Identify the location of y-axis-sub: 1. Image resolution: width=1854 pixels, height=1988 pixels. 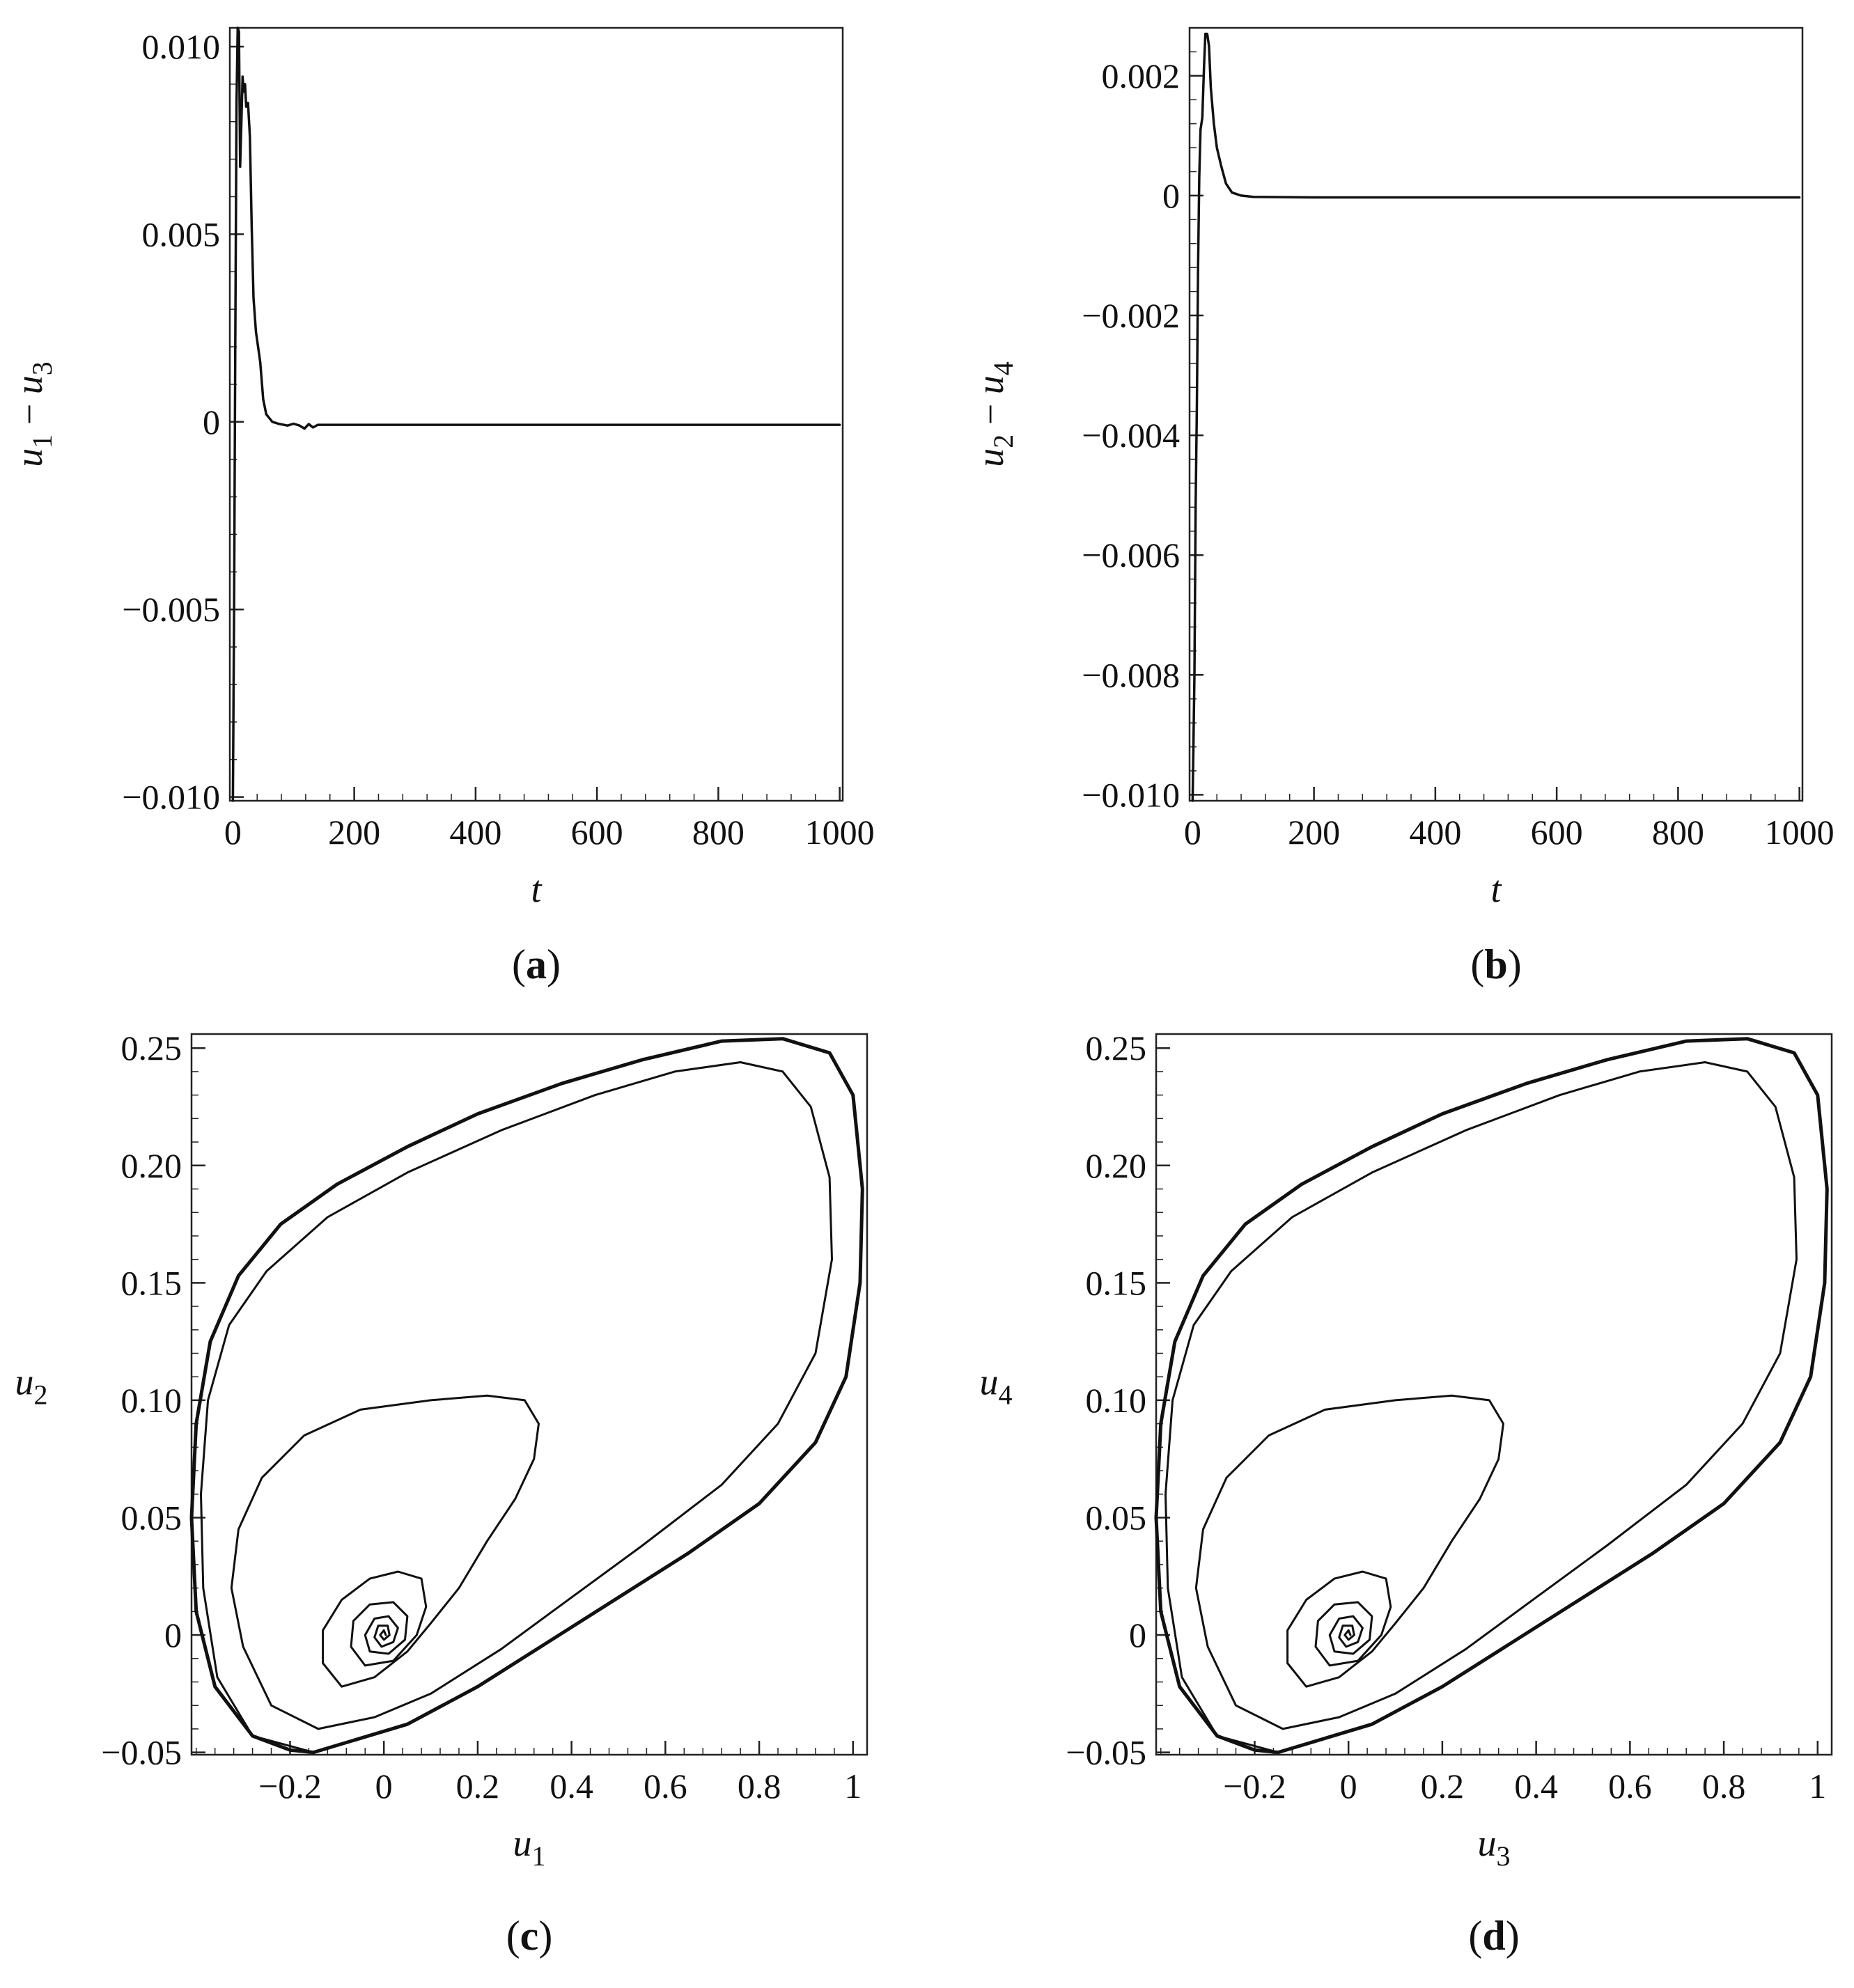
(42, 442).